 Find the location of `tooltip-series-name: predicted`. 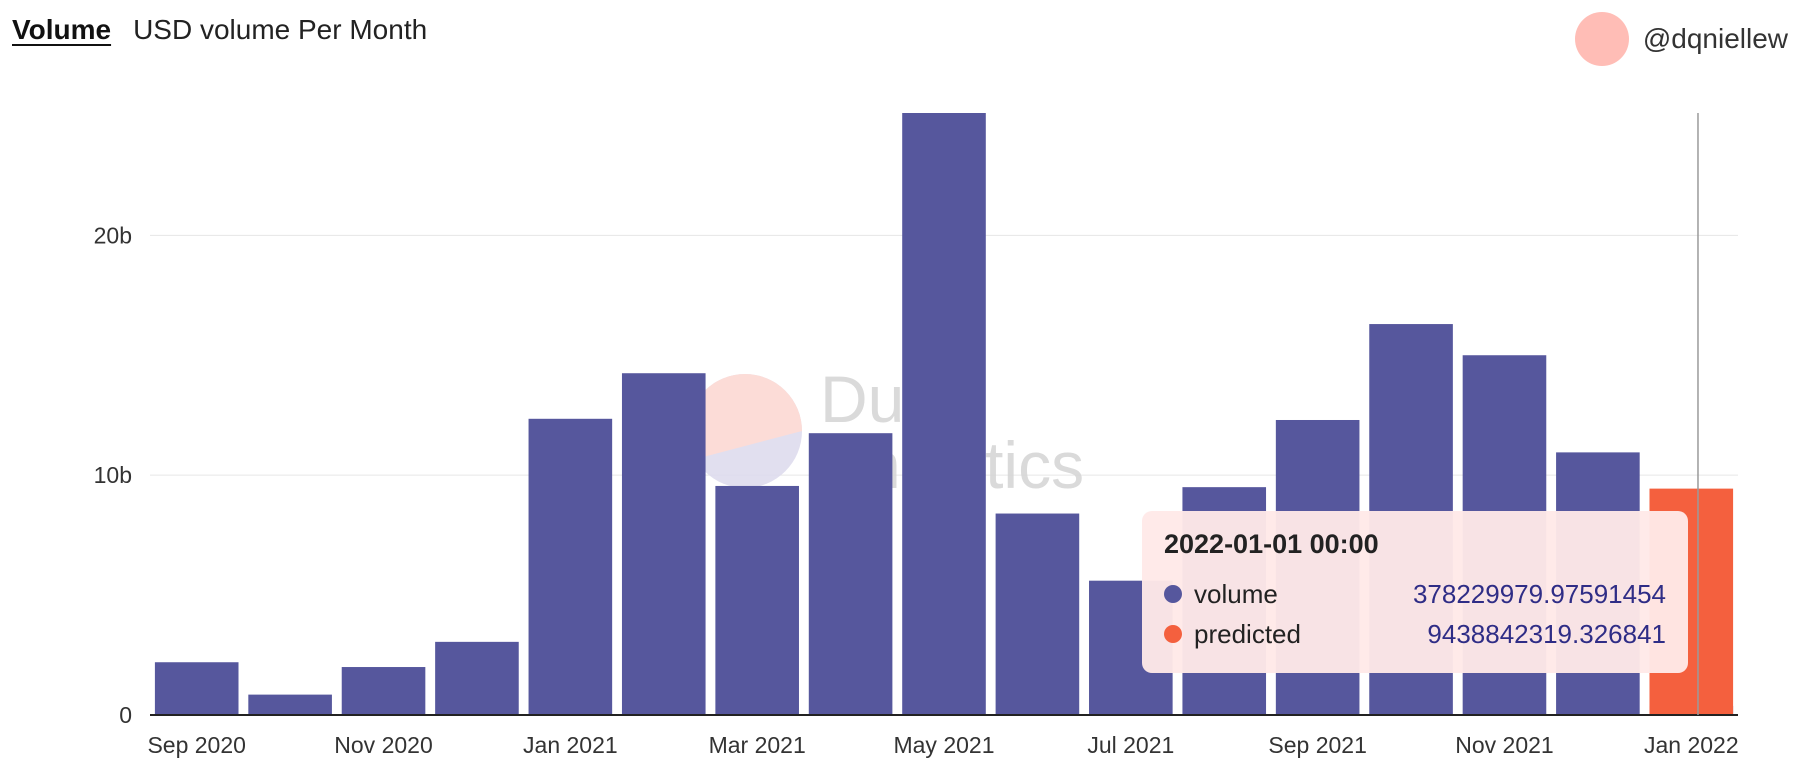

tooltip-series-name: predicted is located at coordinates (1247, 633).